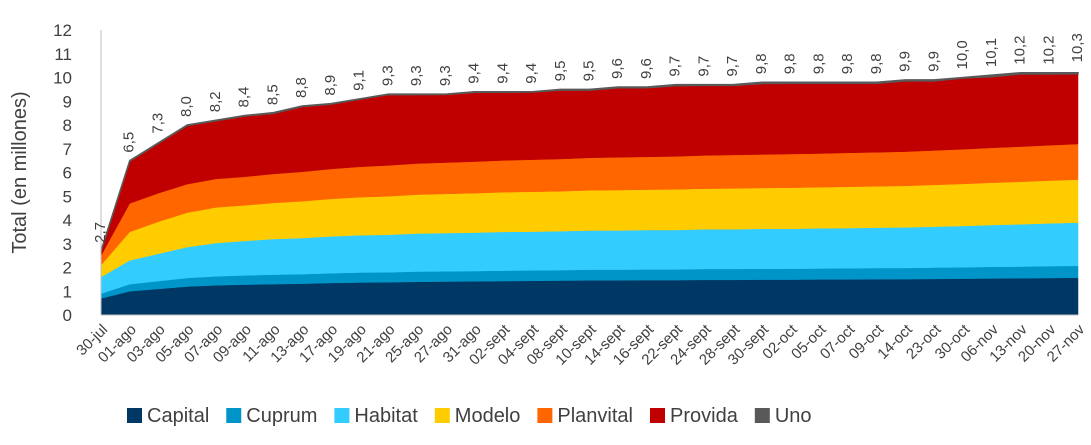 This screenshot has height=445, width=1091. What do you see at coordinates (186, 106) in the screenshot?
I see `data-label-total: 8,0` at bounding box center [186, 106].